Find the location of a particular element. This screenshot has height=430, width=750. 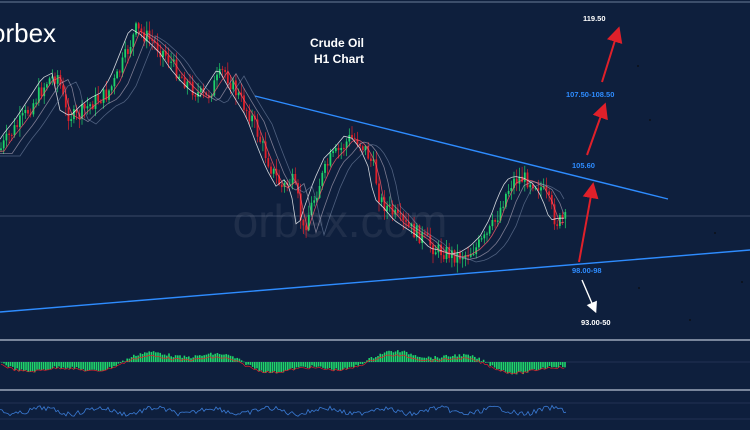

level-label-98: 98.00-98 is located at coordinates (587, 270).